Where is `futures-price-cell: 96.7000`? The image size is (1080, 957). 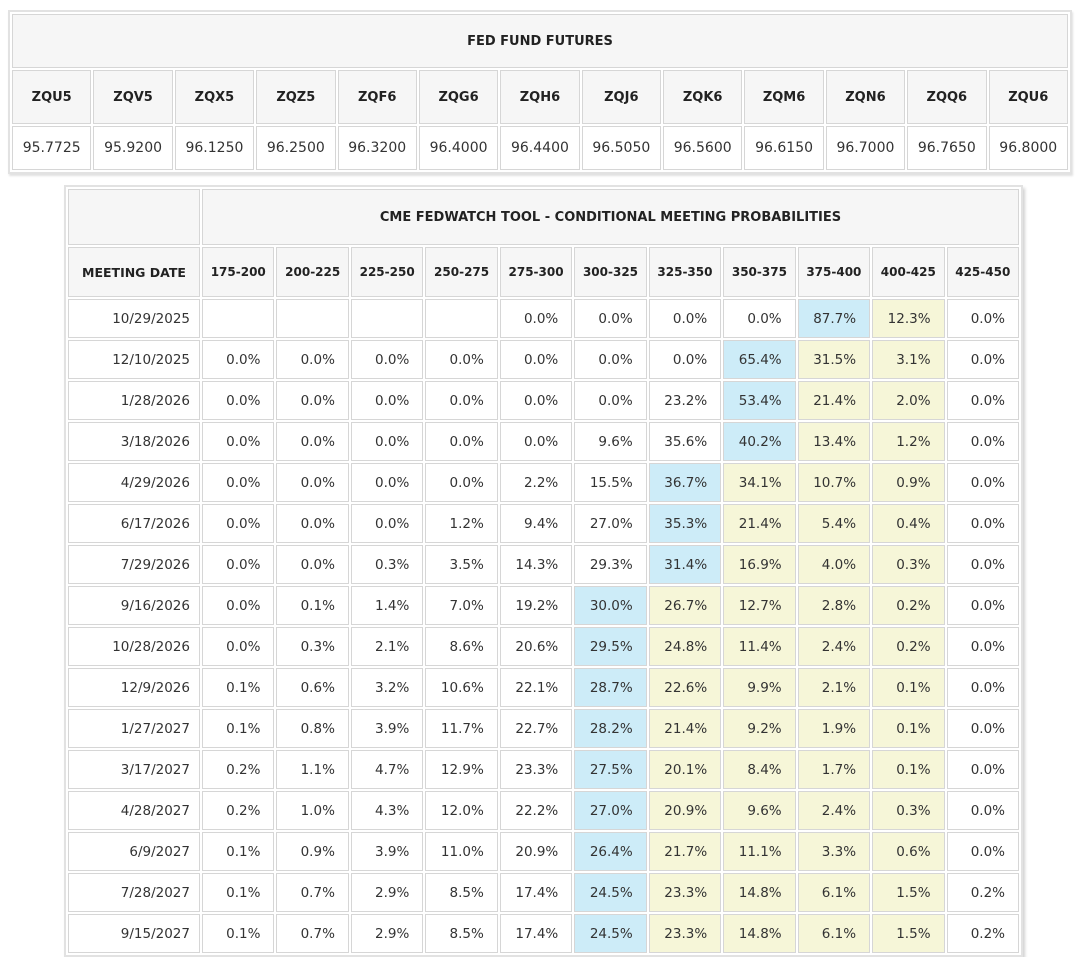
futures-price-cell: 96.7000 is located at coordinates (865, 148).